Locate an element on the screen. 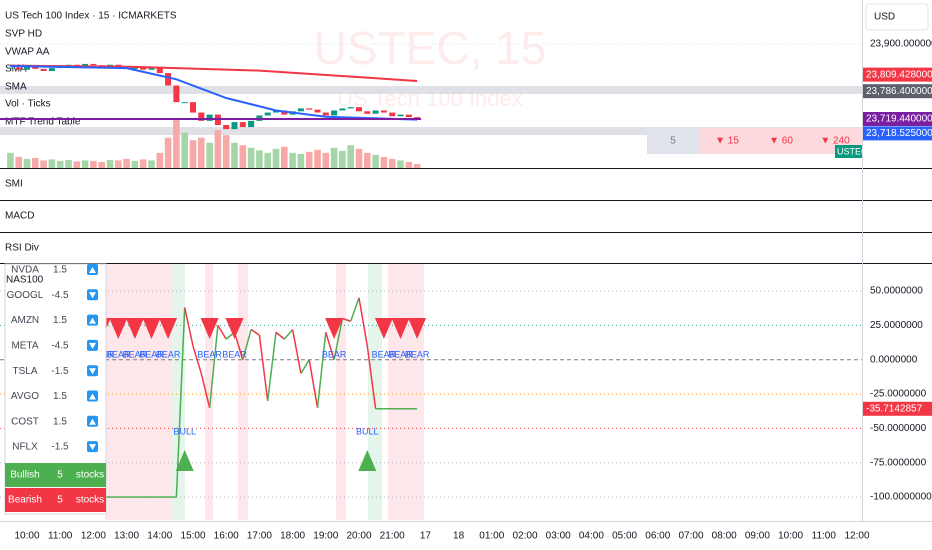  stock-name: GOOGL is located at coordinates (25, 295).